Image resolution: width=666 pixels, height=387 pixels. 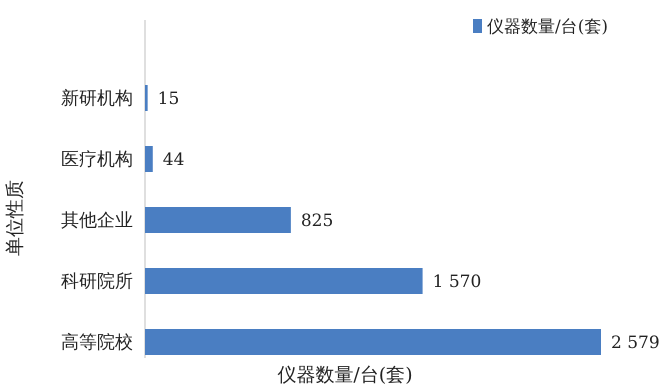 What do you see at coordinates (345, 375) in the screenshot?
I see `x-axis-title: 仪器数量/台(套)` at bounding box center [345, 375].